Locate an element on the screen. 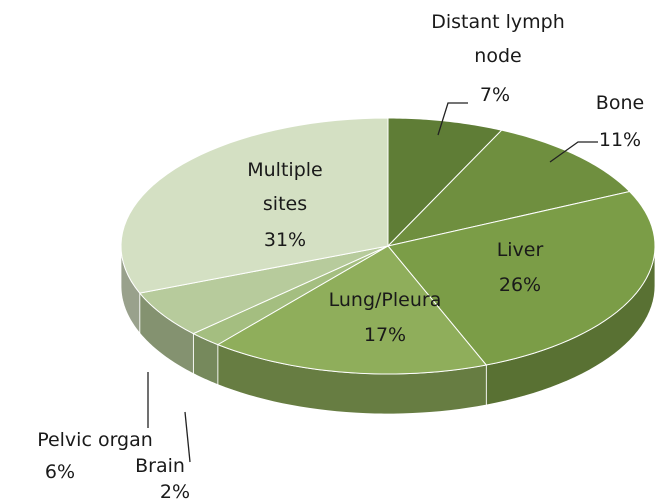 Image resolution: width=668 pixels, height=503 pixels. slice-label: Multiple sites is located at coordinates (285, 187).